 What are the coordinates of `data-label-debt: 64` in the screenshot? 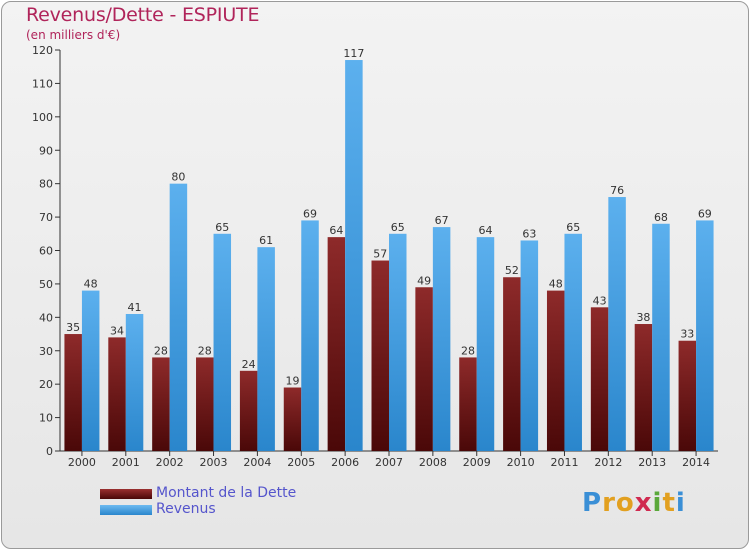 It's located at (336, 230).